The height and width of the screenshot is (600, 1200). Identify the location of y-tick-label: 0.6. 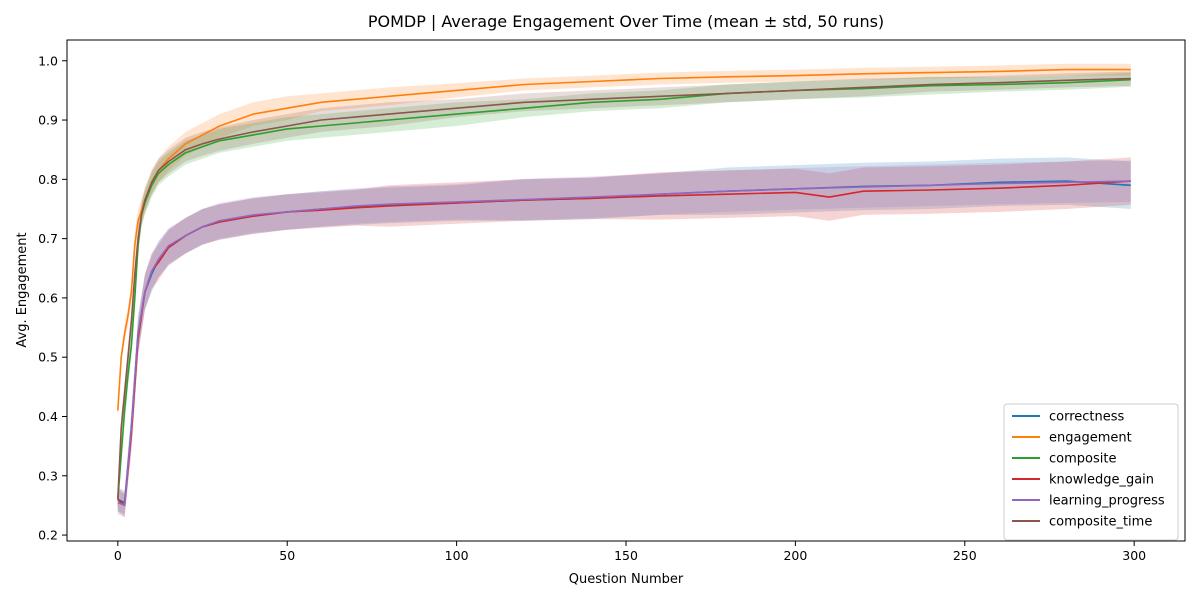
(48, 297).